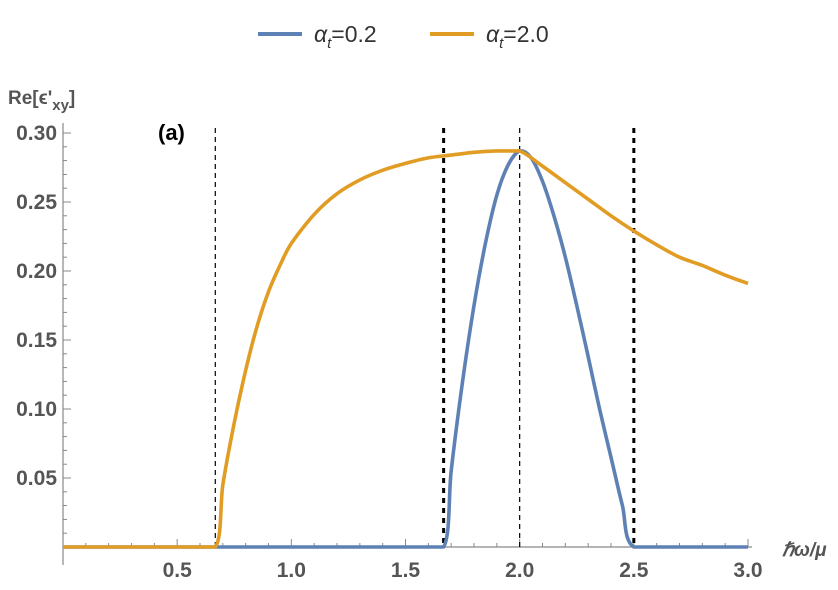 This screenshot has height=590, width=838. Describe the element at coordinates (353, 34) in the screenshot. I see `legend-label-value: =0.2` at that location.